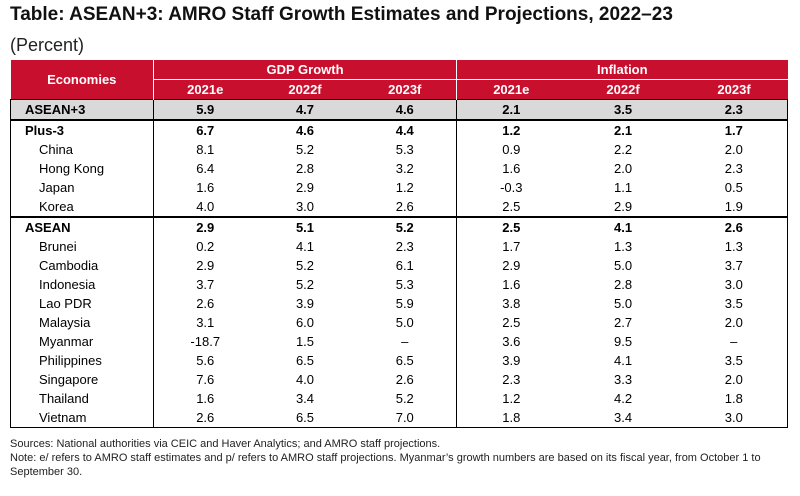  I want to click on economy-name: Lao PDR, so click(82, 303).